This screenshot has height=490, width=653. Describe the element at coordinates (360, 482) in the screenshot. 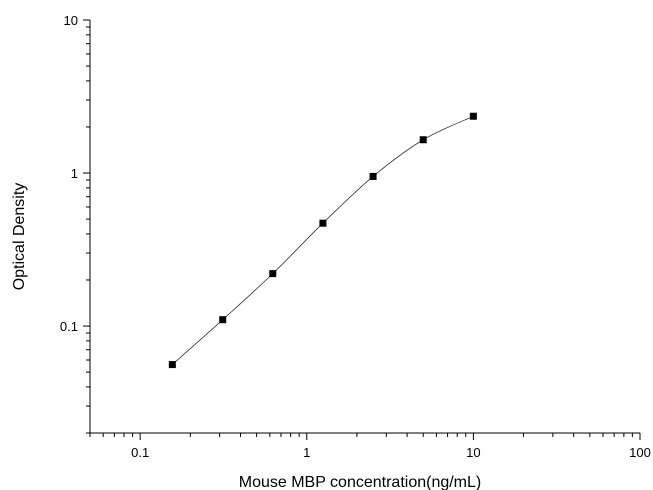

I see `x-axis-label: Mouse MBP concentration(ng/mL)` at that location.